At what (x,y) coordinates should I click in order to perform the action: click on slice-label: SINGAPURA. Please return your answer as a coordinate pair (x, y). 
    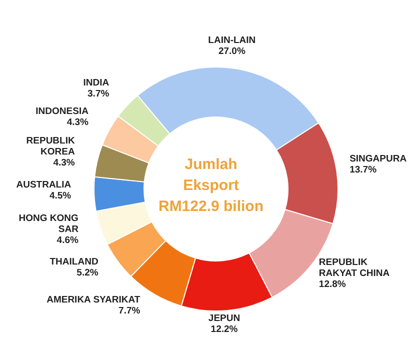
    Looking at the image, I should click on (378, 159).